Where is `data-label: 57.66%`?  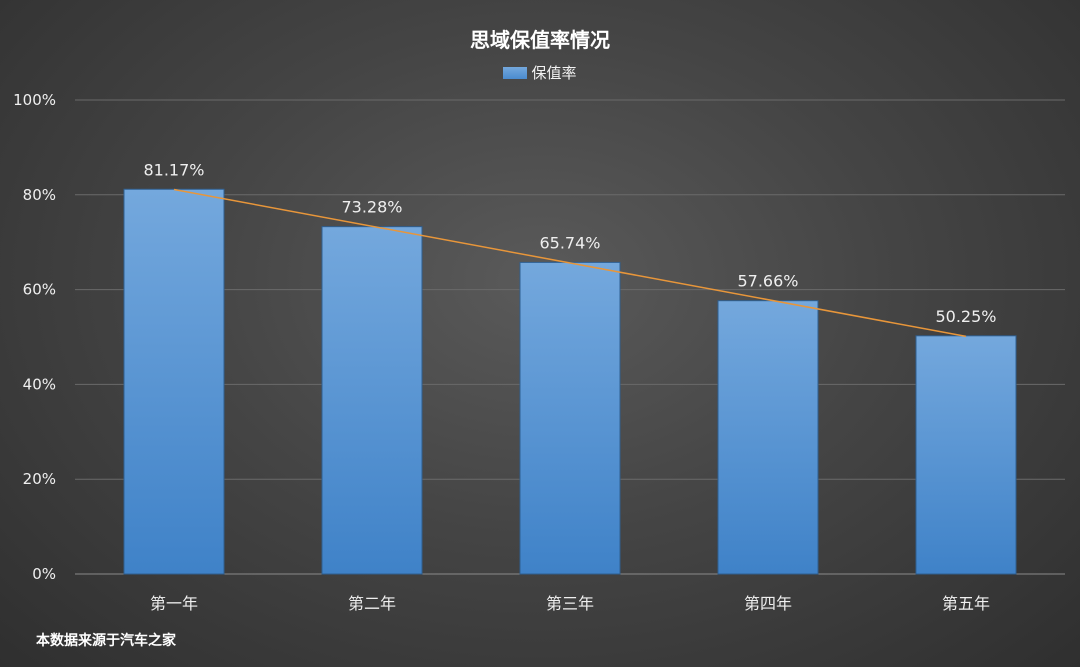 data-label: 57.66% is located at coordinates (767, 281).